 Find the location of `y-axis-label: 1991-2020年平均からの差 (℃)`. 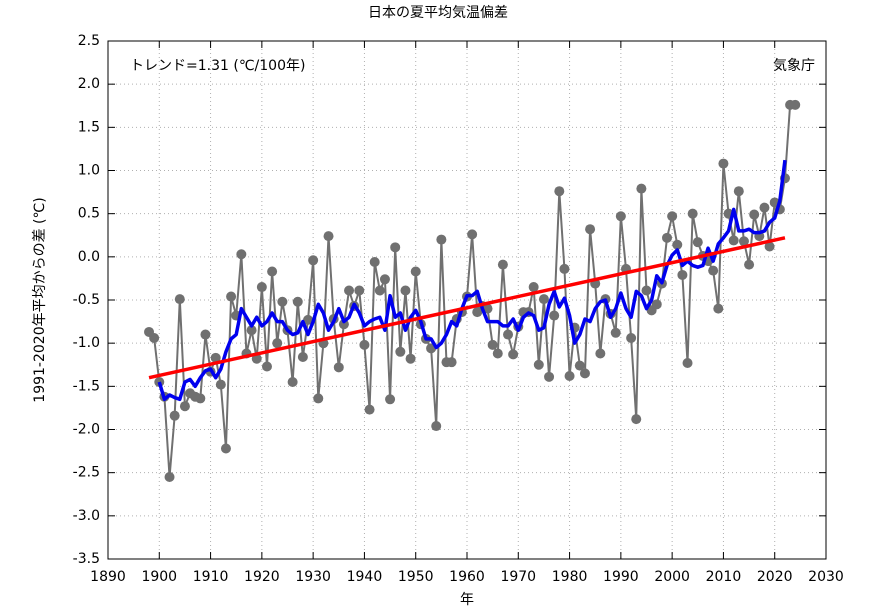

y-axis-label: 1991-2020年平均からの差 (℃) is located at coordinates (40, 299).